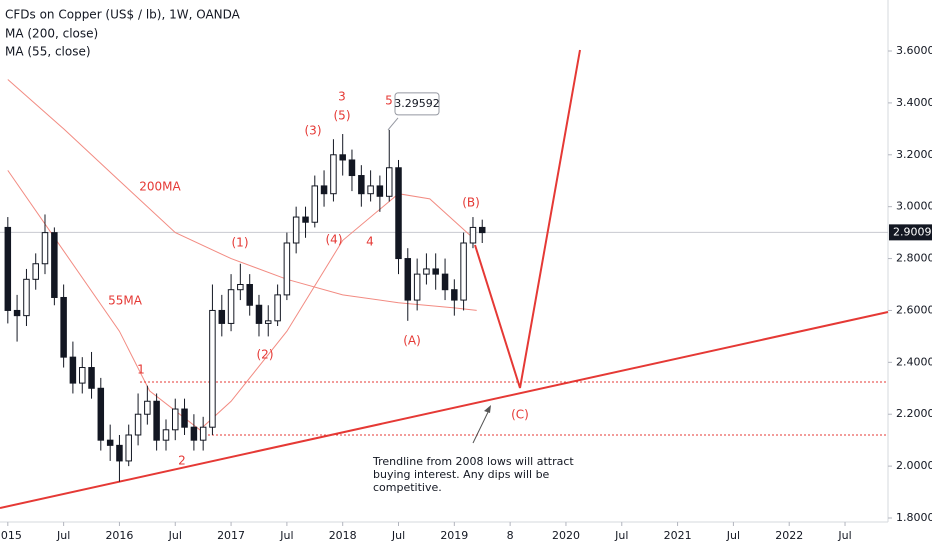 This screenshot has width=932, height=550. What do you see at coordinates (527, 219) in the screenshot?
I see `projection` at bounding box center [527, 219].